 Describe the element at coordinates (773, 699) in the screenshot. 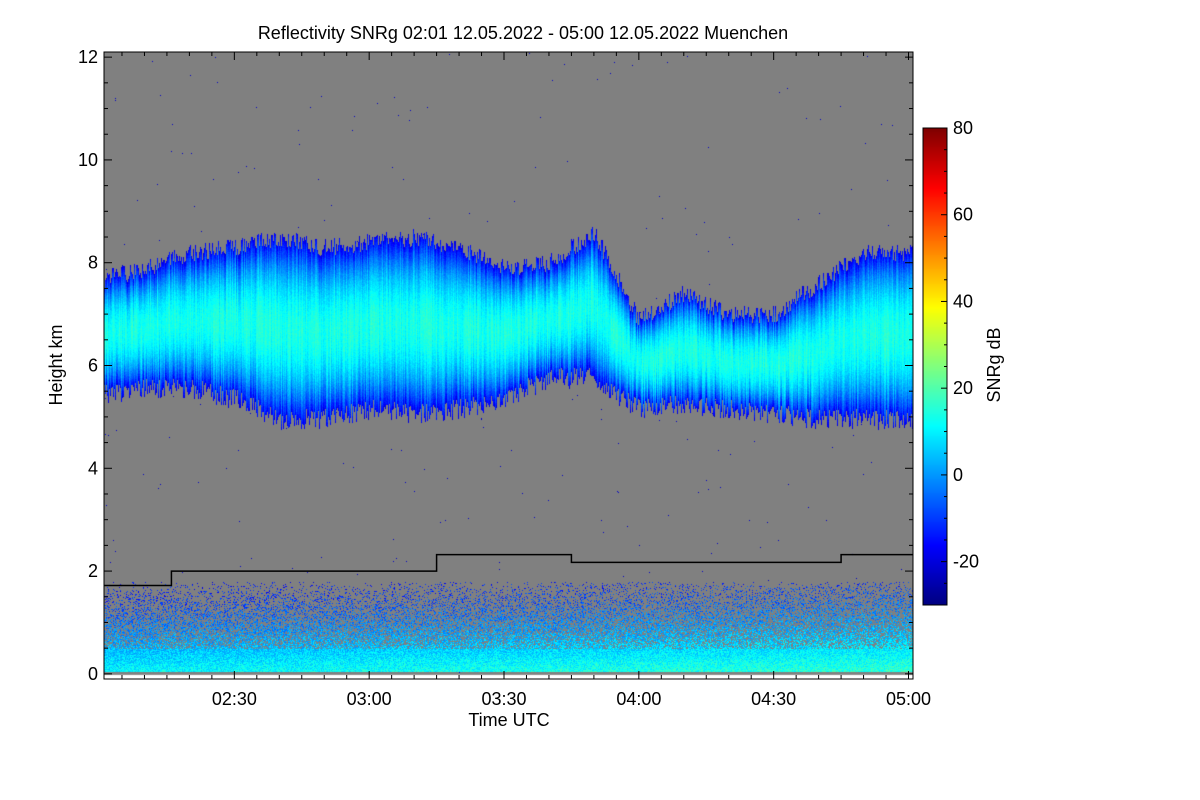

I see `x-tick-label: 04:30` at that location.